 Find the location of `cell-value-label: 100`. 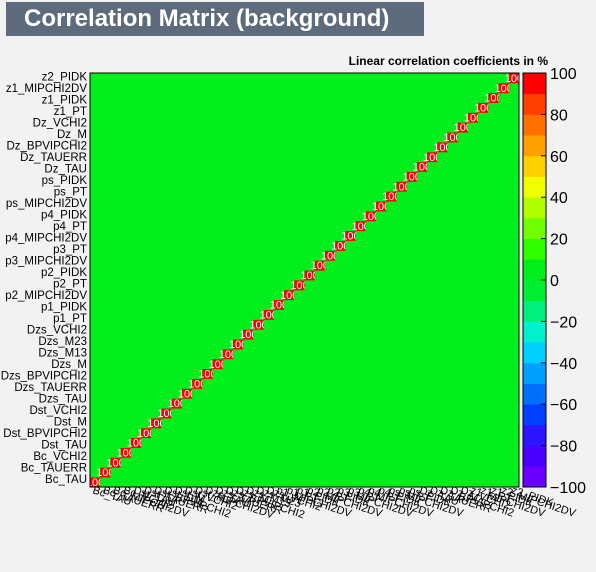

cell-value-label: 100 is located at coordinates (442, 148).